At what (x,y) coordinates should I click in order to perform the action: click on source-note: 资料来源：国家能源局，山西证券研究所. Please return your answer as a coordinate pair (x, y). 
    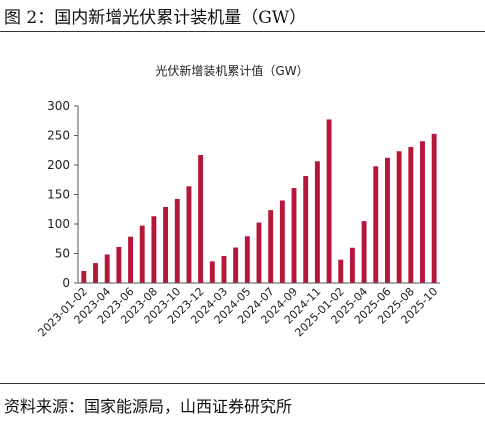
    Looking at the image, I should click on (148, 406).